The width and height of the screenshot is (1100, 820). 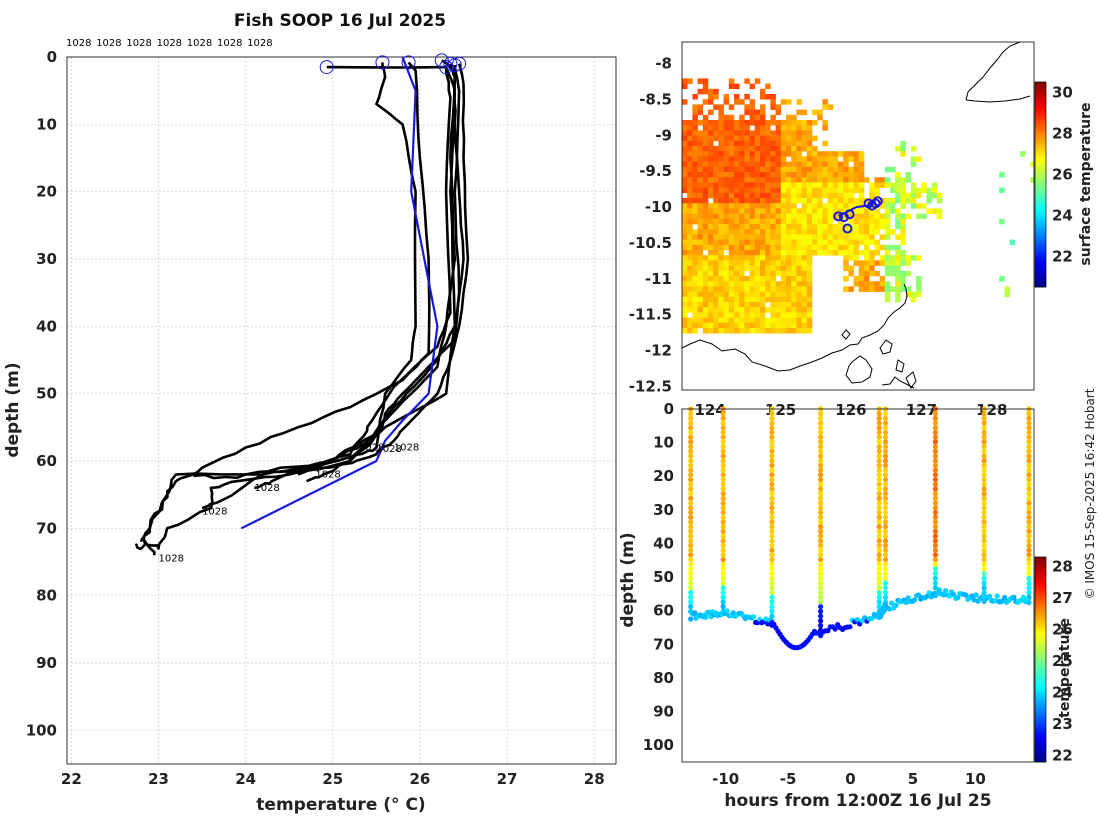 I want to click on profile-end-label: 1028, so click(x=371, y=448).